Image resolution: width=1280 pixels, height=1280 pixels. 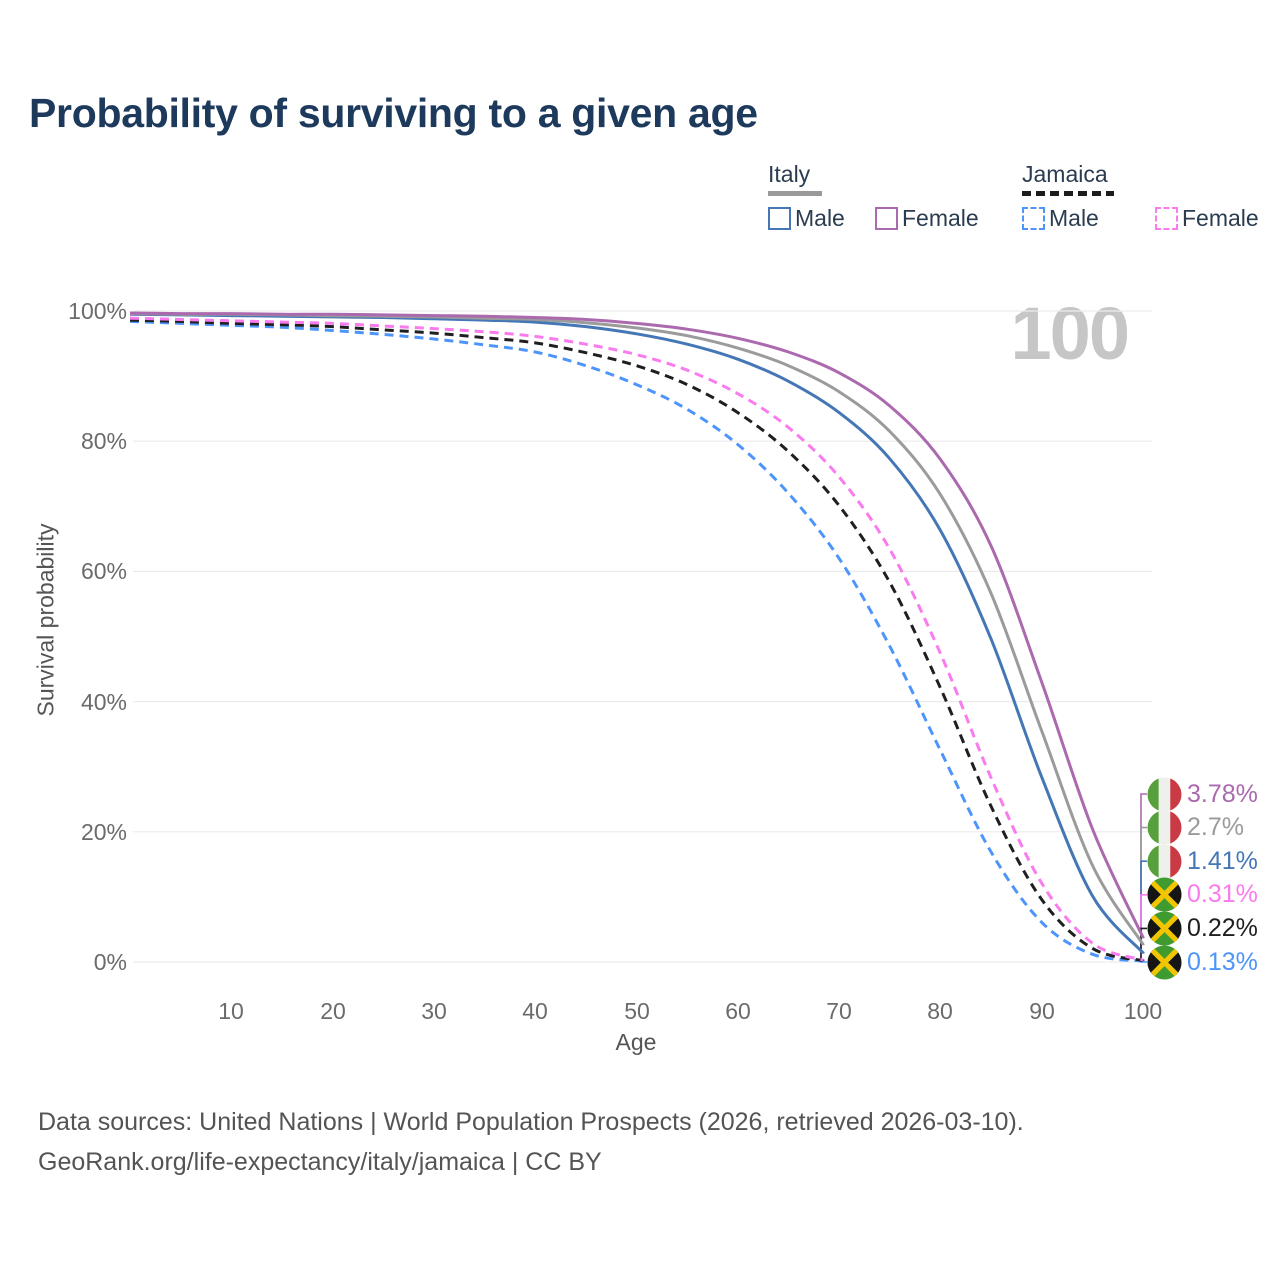 I want to click on x-tick-90: 90, so click(x=1042, y=1011).